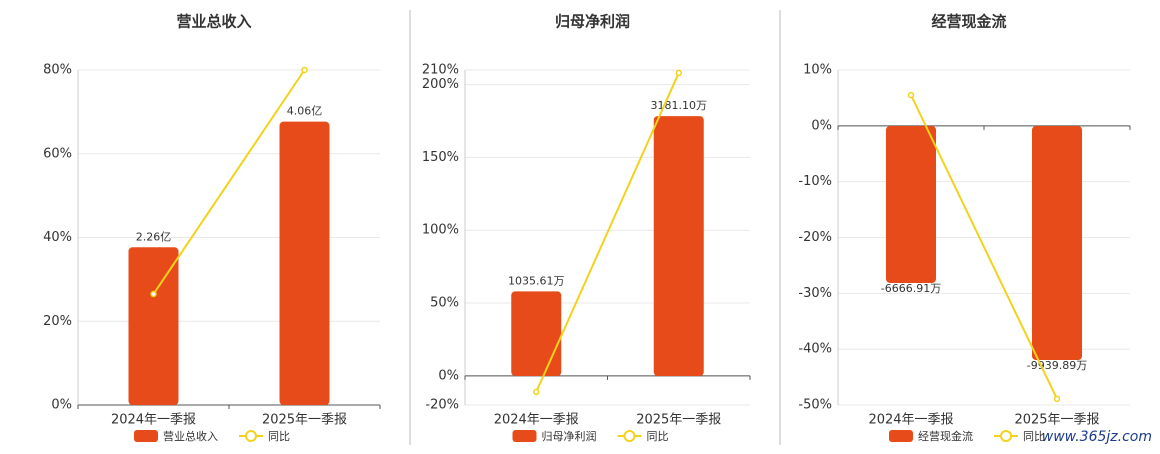 The image size is (1160, 454). I want to click on chart-title: 经营现金流, so click(968, 22).